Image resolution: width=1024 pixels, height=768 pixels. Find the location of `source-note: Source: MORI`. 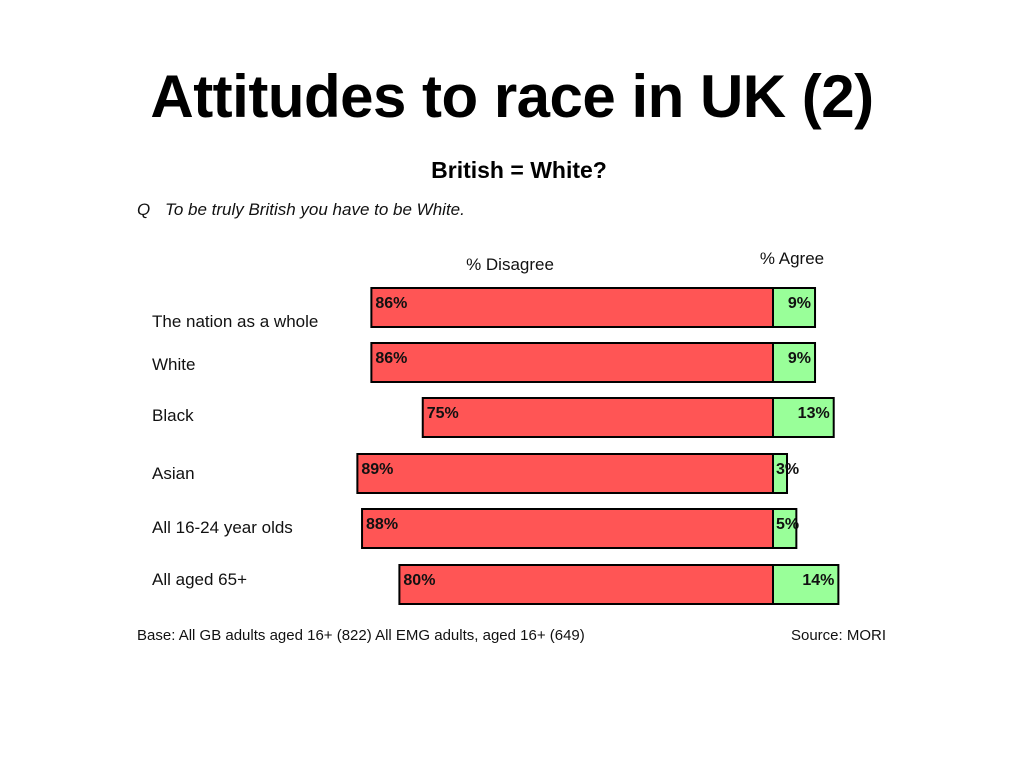

source-note: Source: MORI is located at coordinates (838, 635).